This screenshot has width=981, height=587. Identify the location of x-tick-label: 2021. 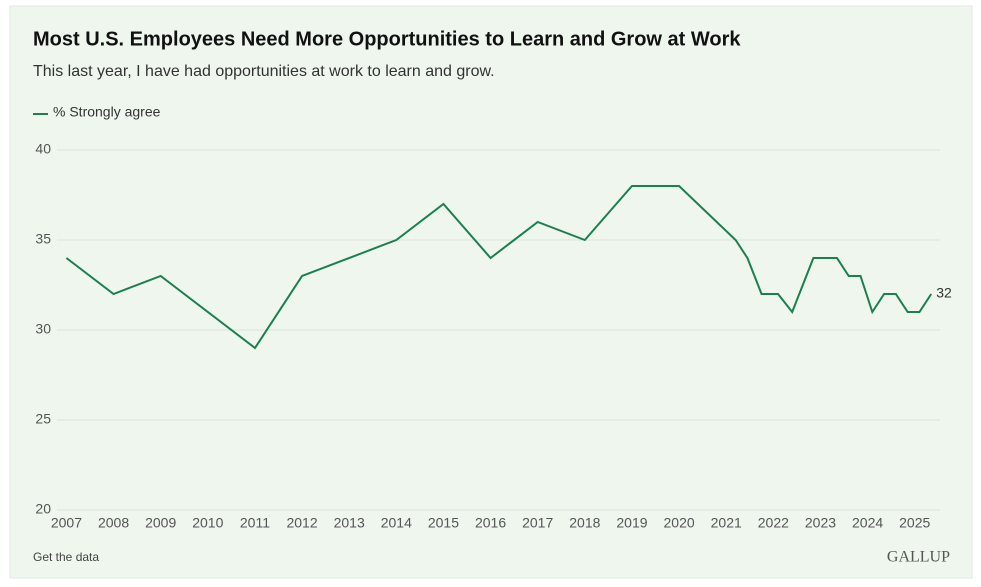
(726, 523).